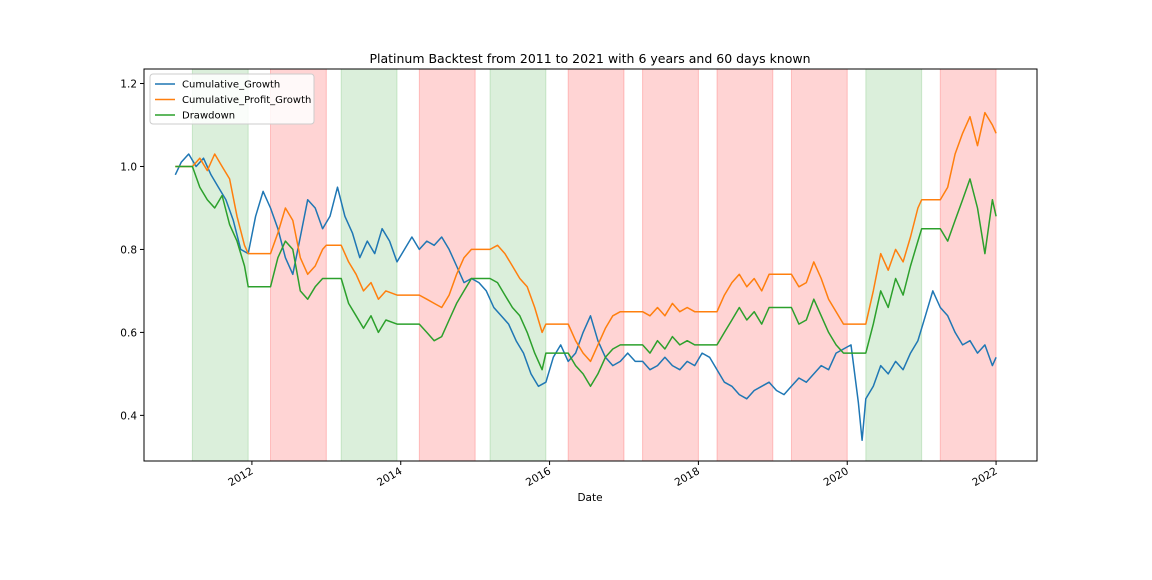  Describe the element at coordinates (128, 250) in the screenshot. I see `y-tick-label: 0.8` at that location.